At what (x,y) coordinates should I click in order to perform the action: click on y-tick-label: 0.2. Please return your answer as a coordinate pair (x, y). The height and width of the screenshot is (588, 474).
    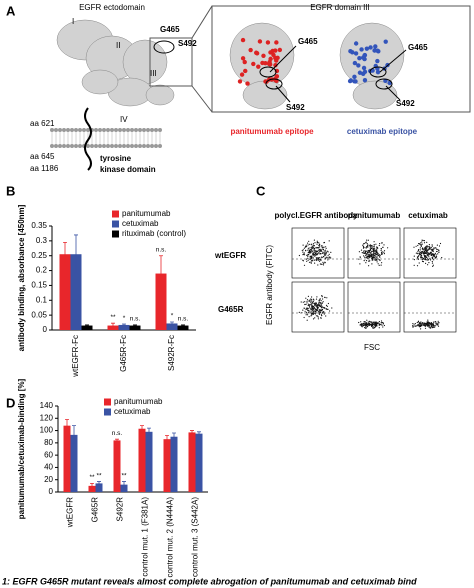
    Looking at the image, I should click on (42, 270).